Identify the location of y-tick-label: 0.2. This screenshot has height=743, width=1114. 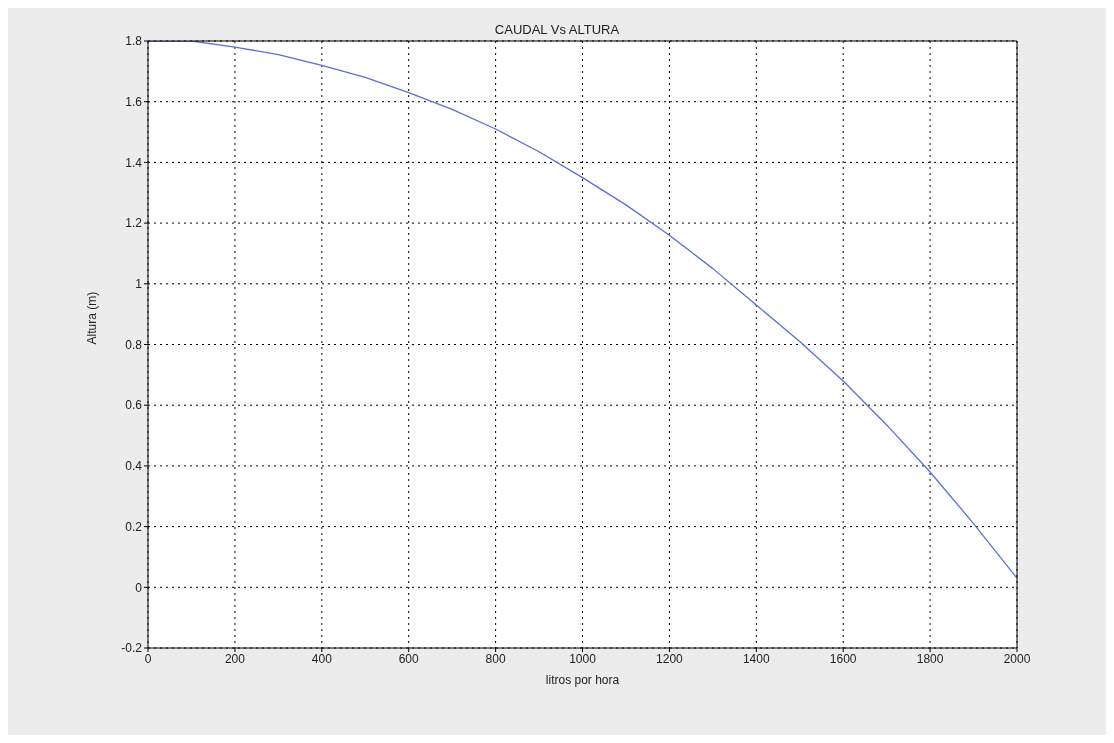
(134, 526).